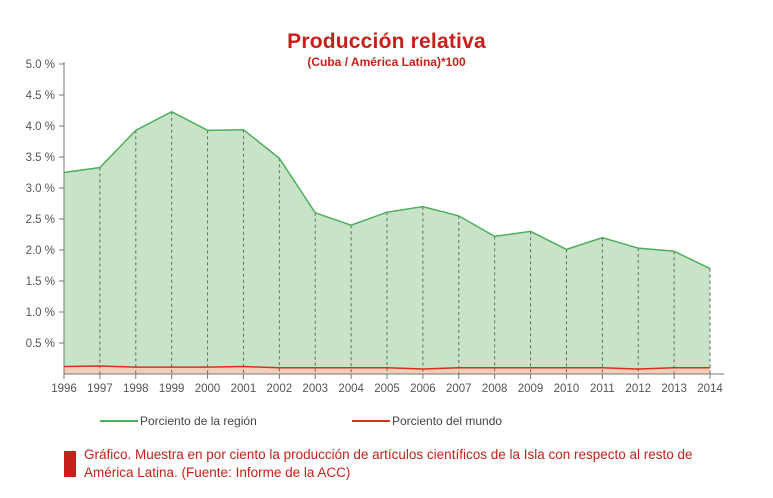 The height and width of the screenshot is (498, 773). Describe the element at coordinates (172, 389) in the screenshot. I see `x-tick-label: 1999` at that location.